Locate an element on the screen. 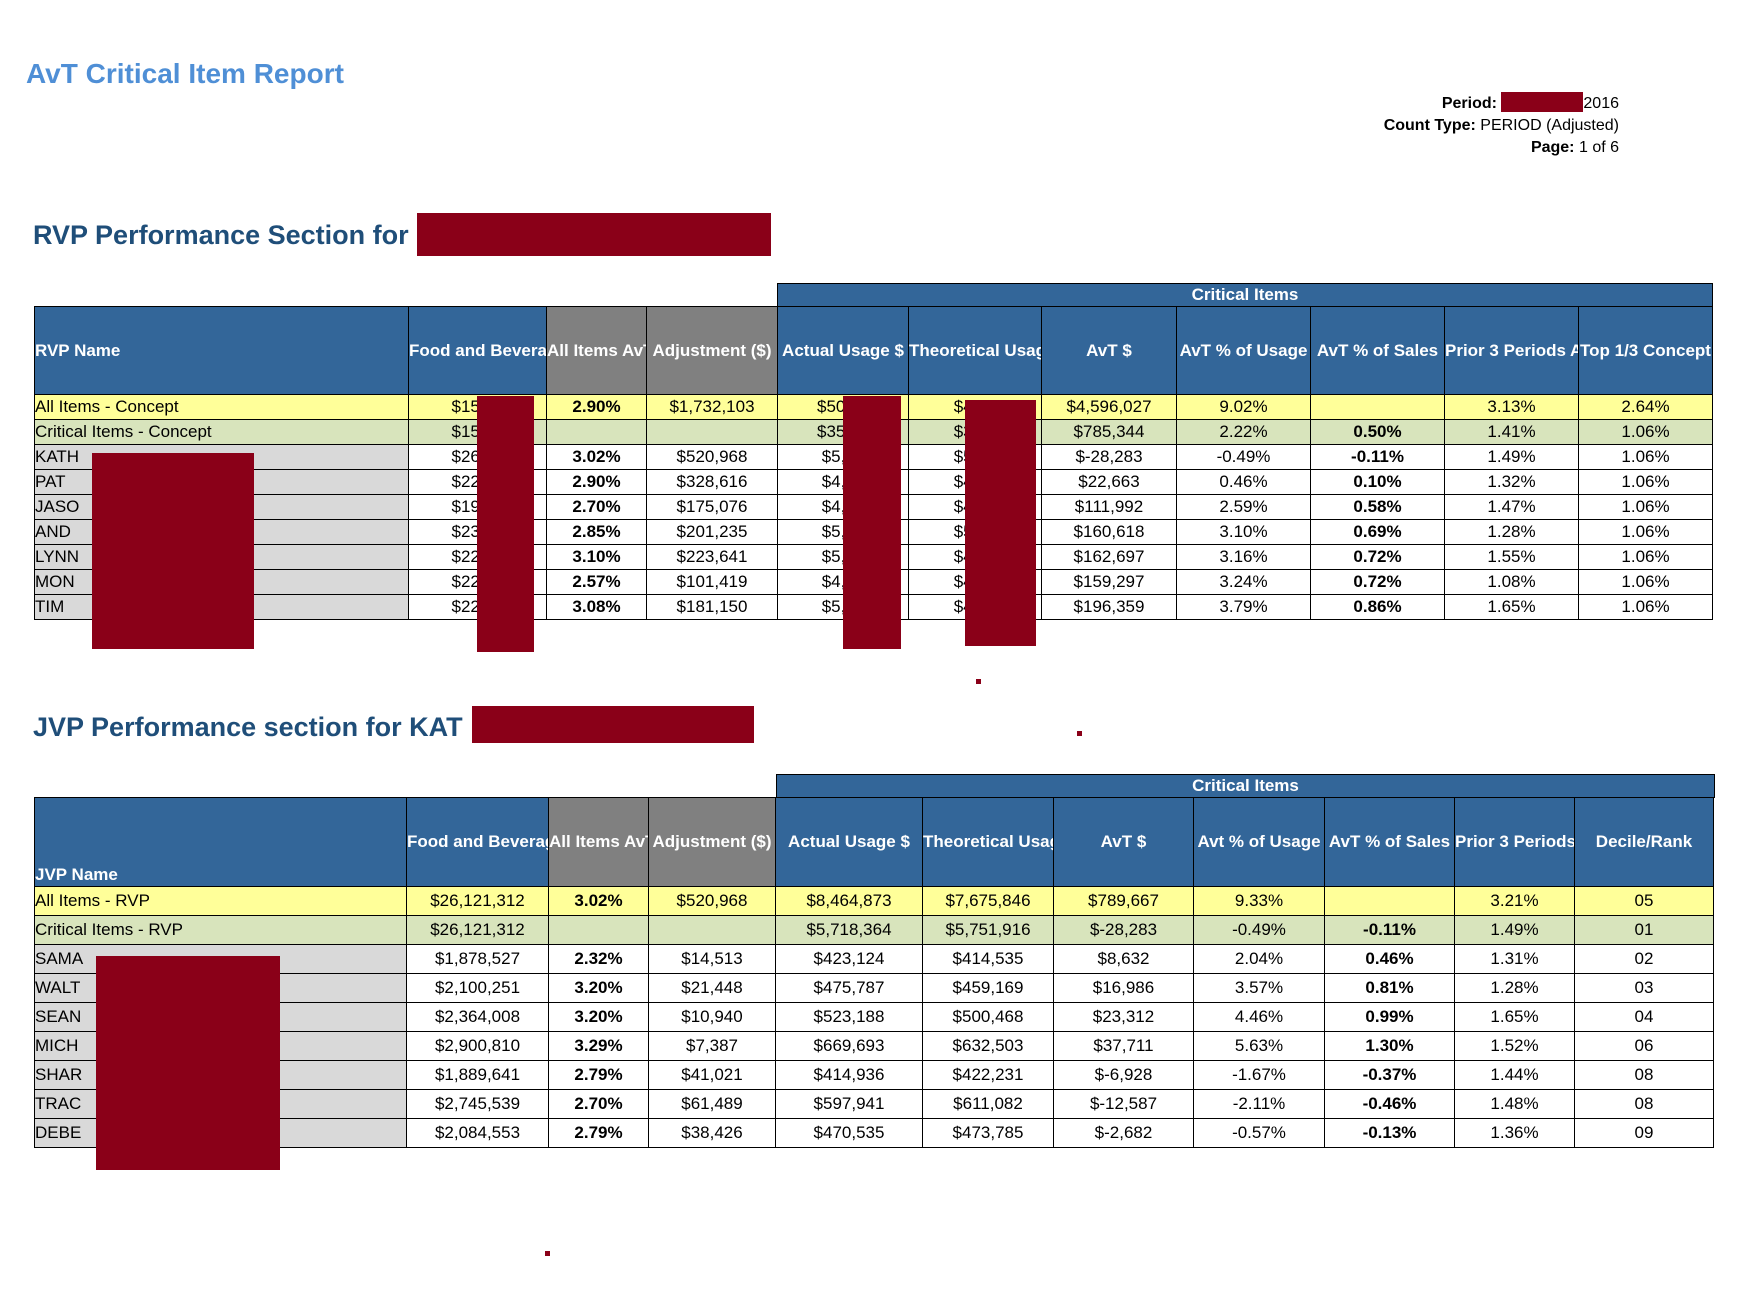 The image size is (1751, 1302). col-header: Theoretical Usage $ is located at coordinates (988, 842).